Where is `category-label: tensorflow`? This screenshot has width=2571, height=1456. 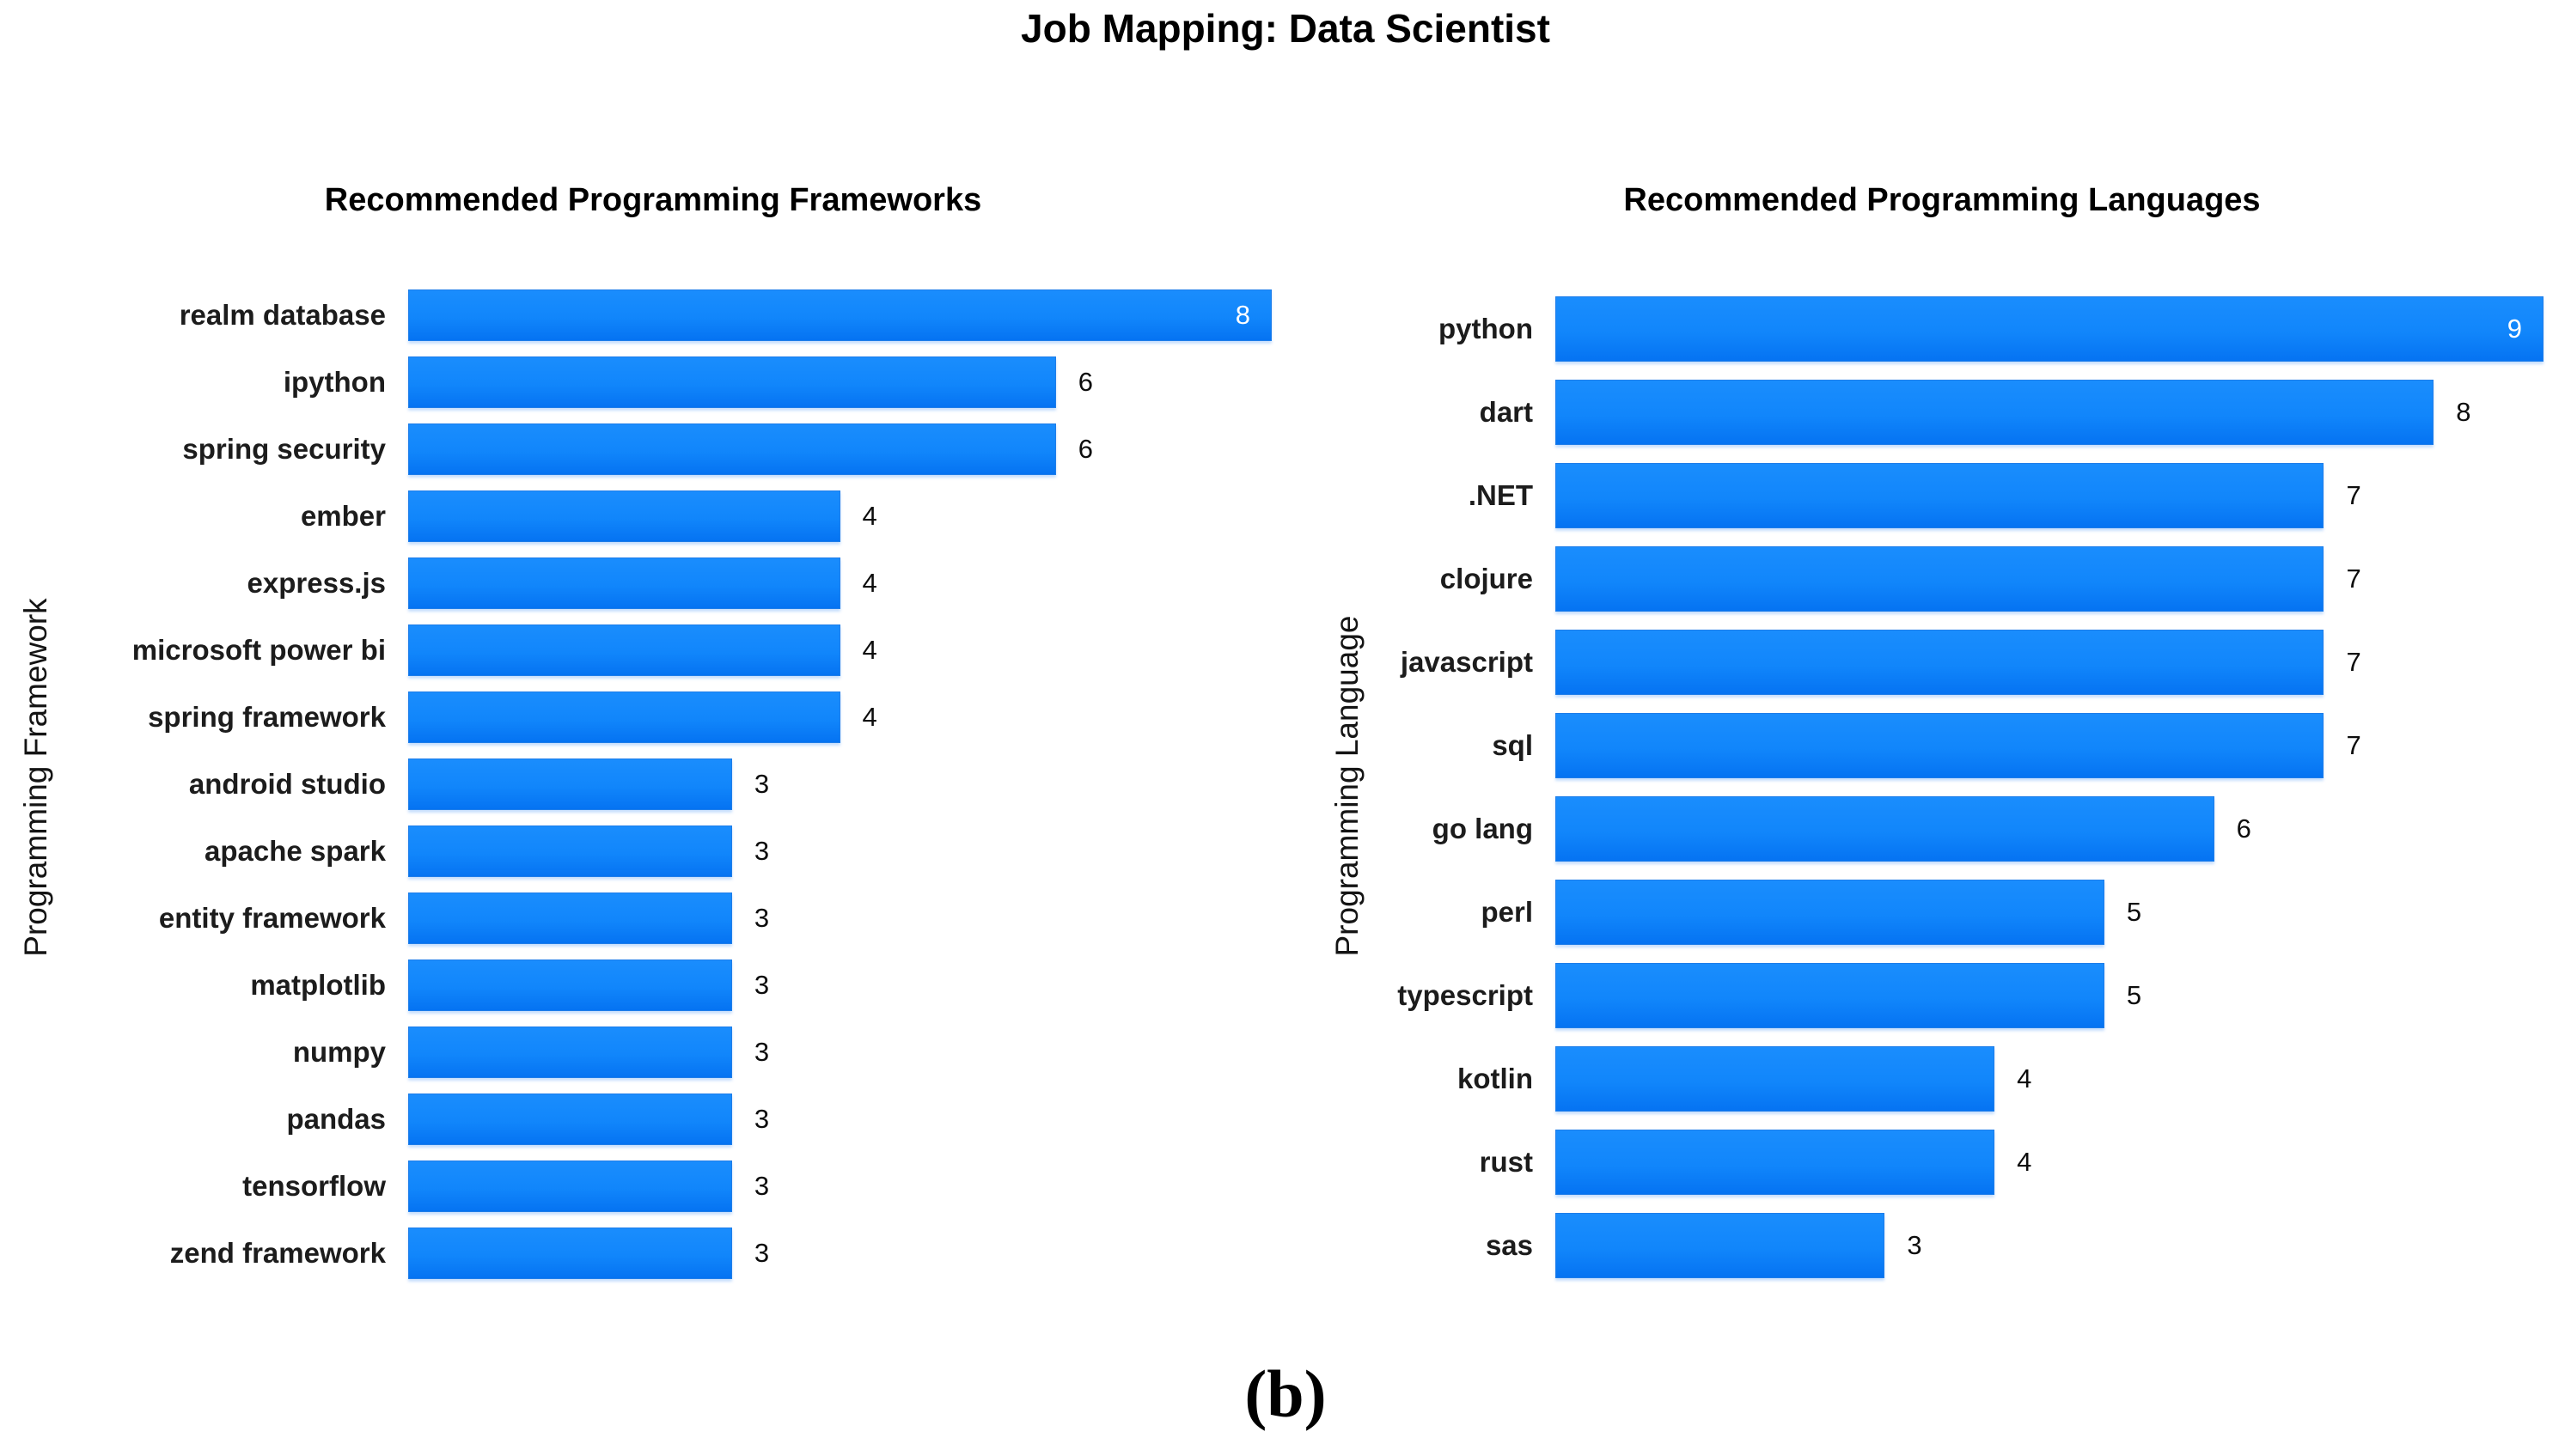
category-label: tensorflow is located at coordinates (314, 1186).